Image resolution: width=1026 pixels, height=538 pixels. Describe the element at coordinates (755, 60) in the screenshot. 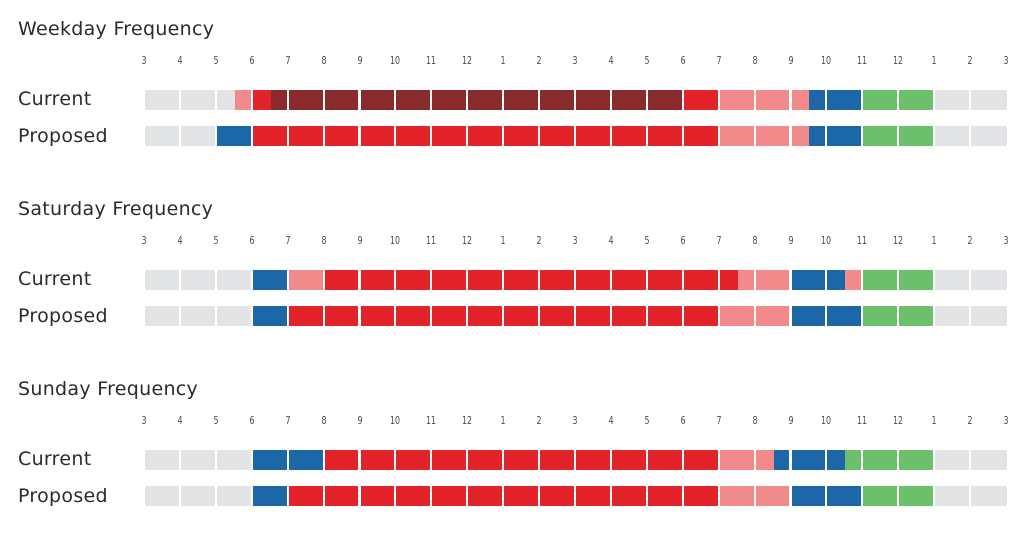

I see `hour-tick-label: 8` at that location.